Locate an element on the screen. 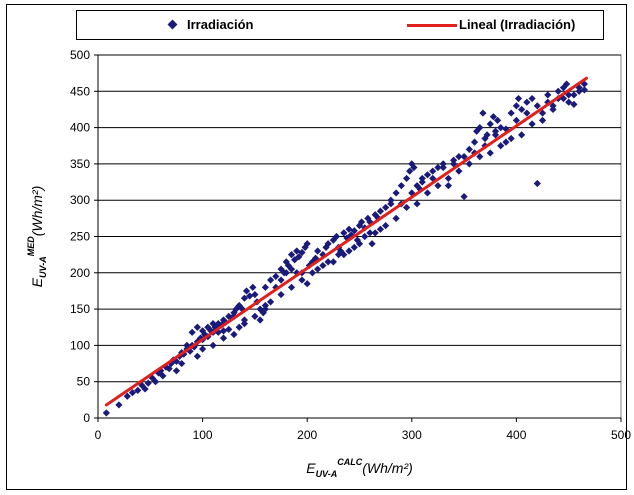  y-tick-label: 250 is located at coordinates (80, 237).